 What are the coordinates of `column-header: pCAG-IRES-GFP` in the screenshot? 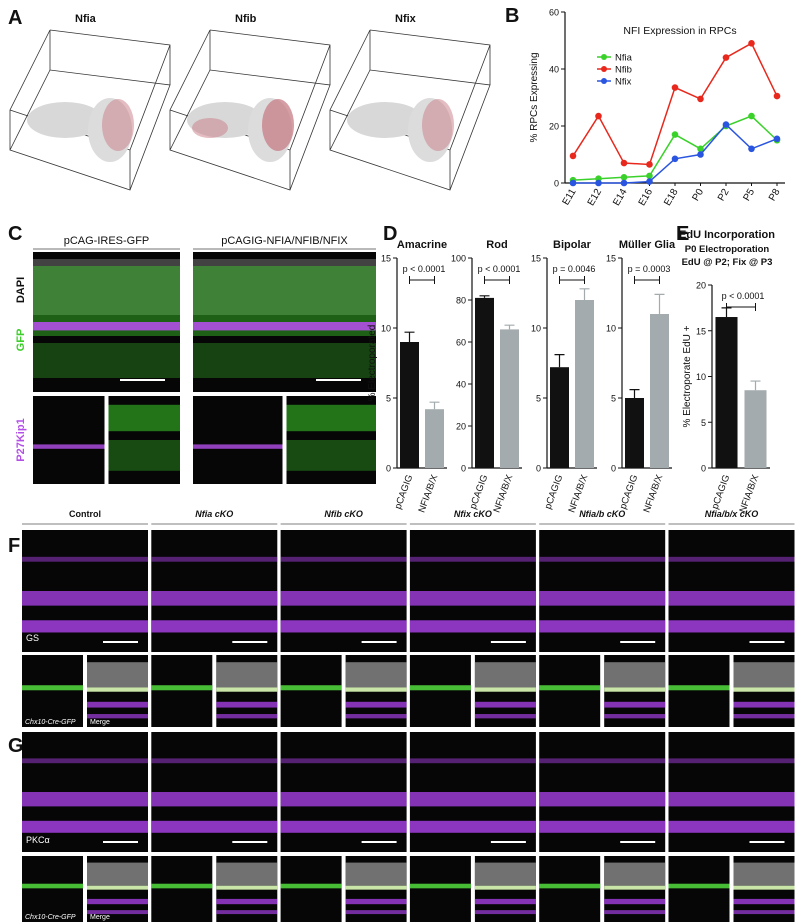 It's located at (107, 241).